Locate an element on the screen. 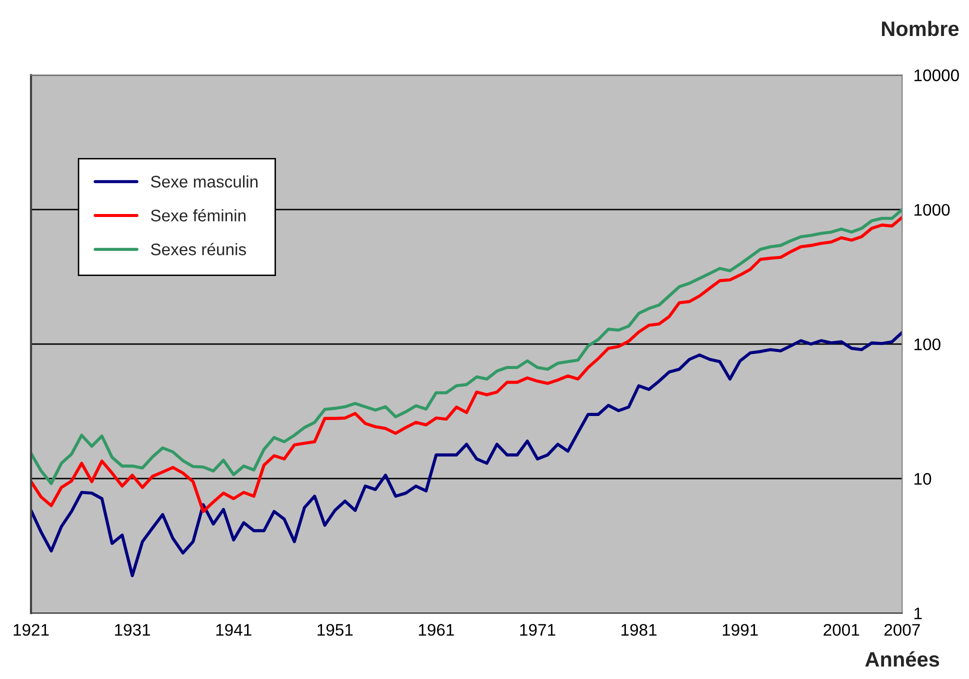 The height and width of the screenshot is (679, 969). y-tick-label: 1000 is located at coordinates (932, 210).